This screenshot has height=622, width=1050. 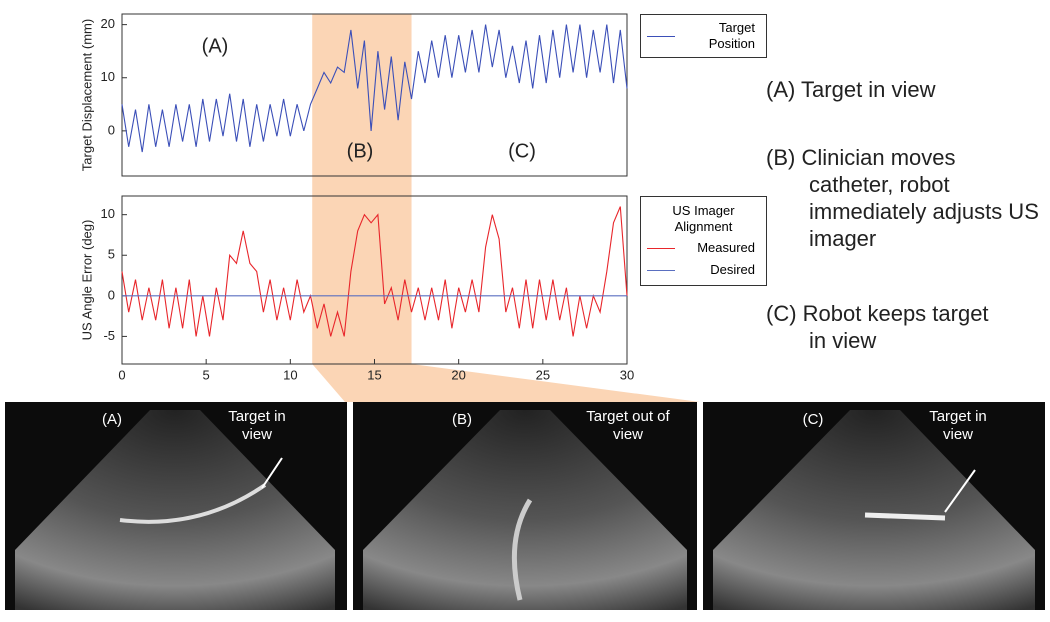 I want to click on plot-area, so click(x=374, y=95).